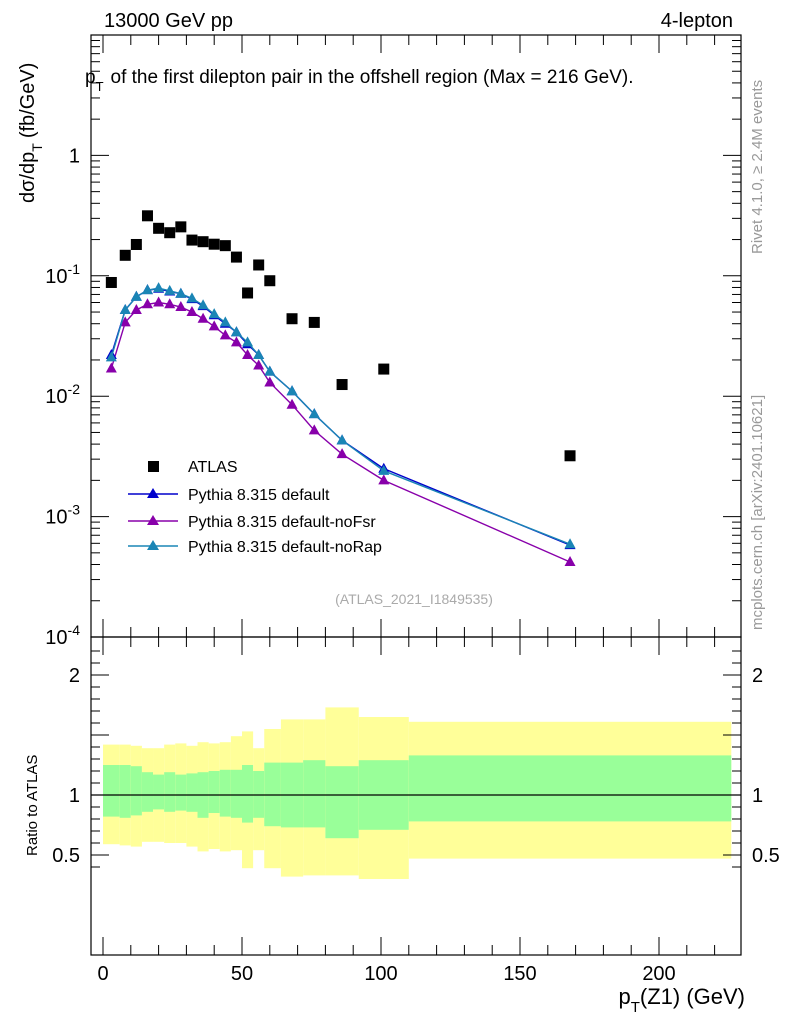 This screenshot has width=786, height=1024. I want to click on ratio-y-tick-label-right-1: 1, so click(757, 796).